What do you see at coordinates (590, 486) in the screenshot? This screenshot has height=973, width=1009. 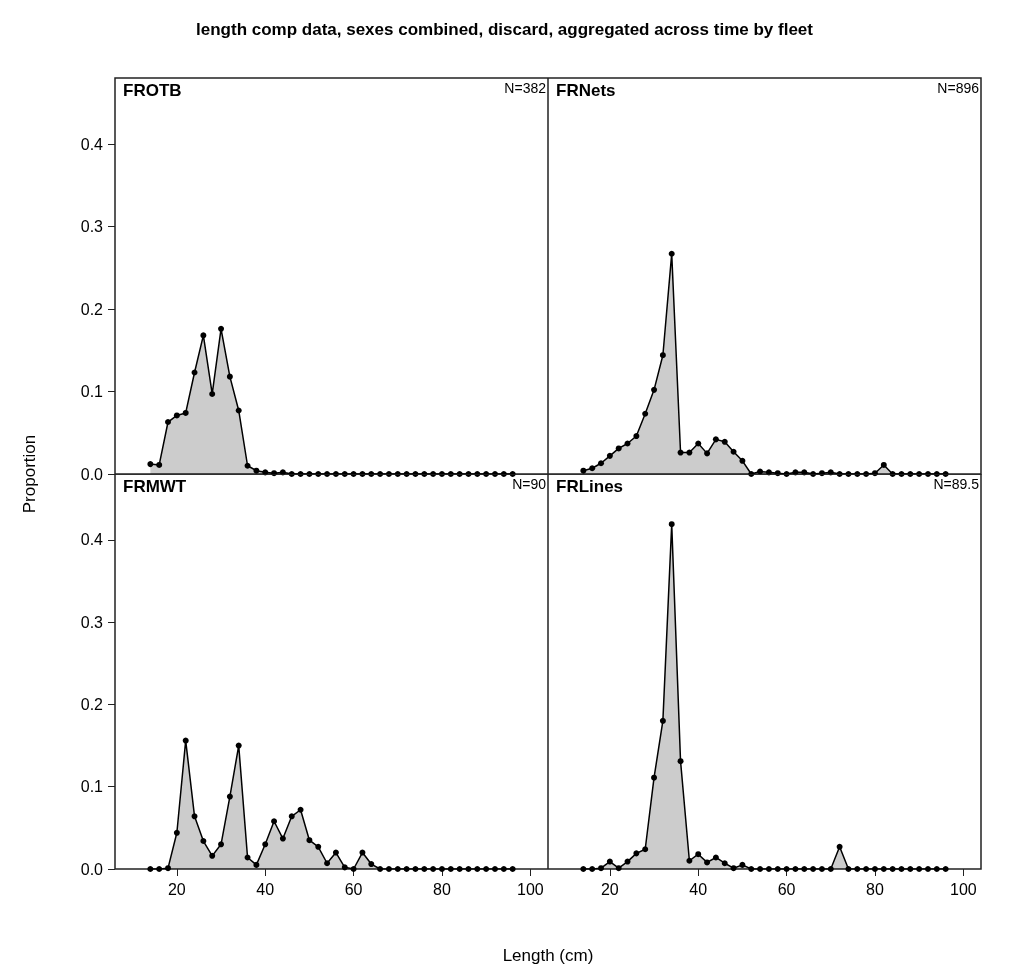 I see `annotation: FRLines` at bounding box center [590, 486].